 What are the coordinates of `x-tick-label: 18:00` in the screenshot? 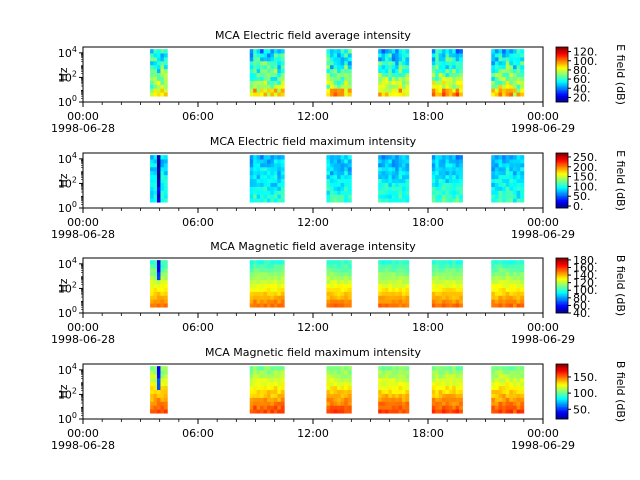 It's located at (428, 327).